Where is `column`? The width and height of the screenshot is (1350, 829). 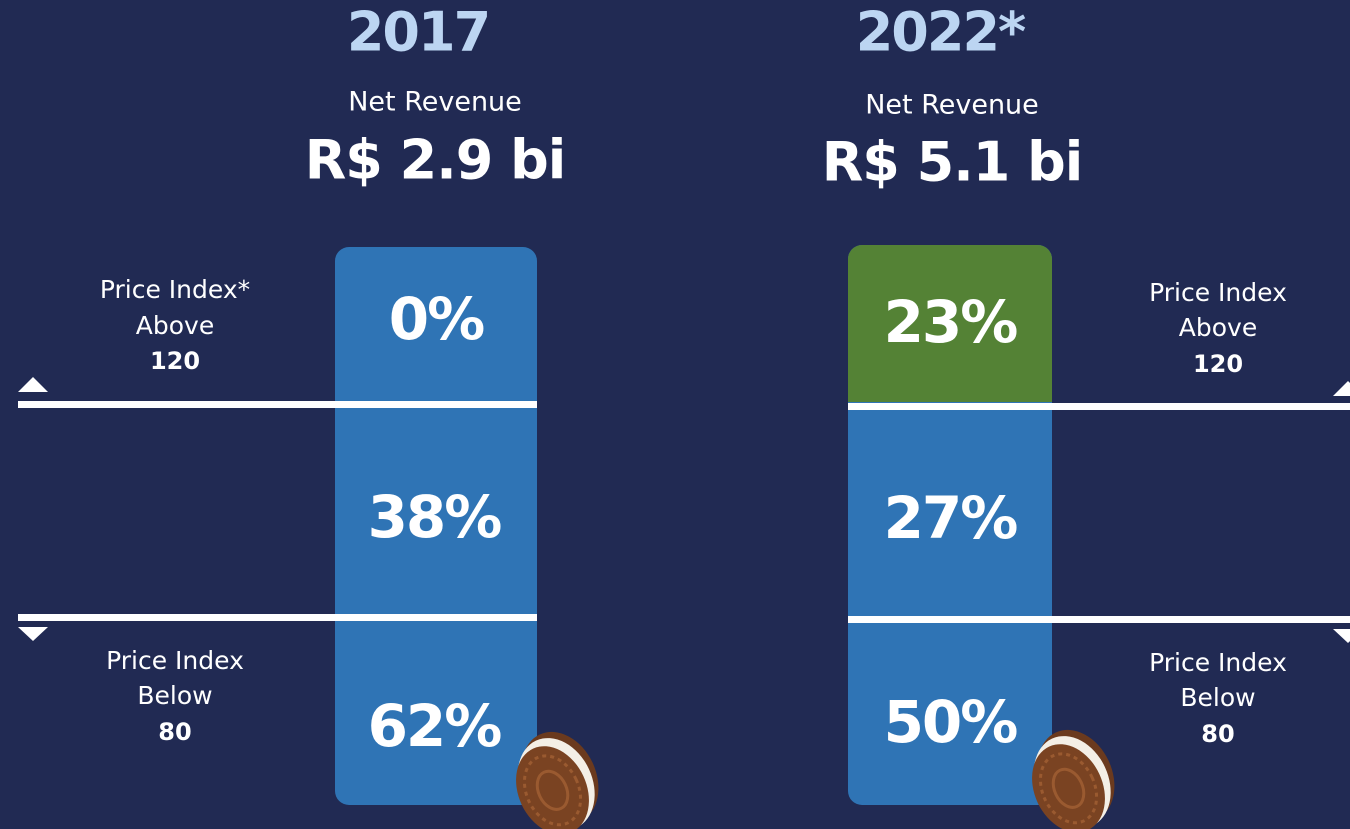 column is located at coordinates (436, 526).